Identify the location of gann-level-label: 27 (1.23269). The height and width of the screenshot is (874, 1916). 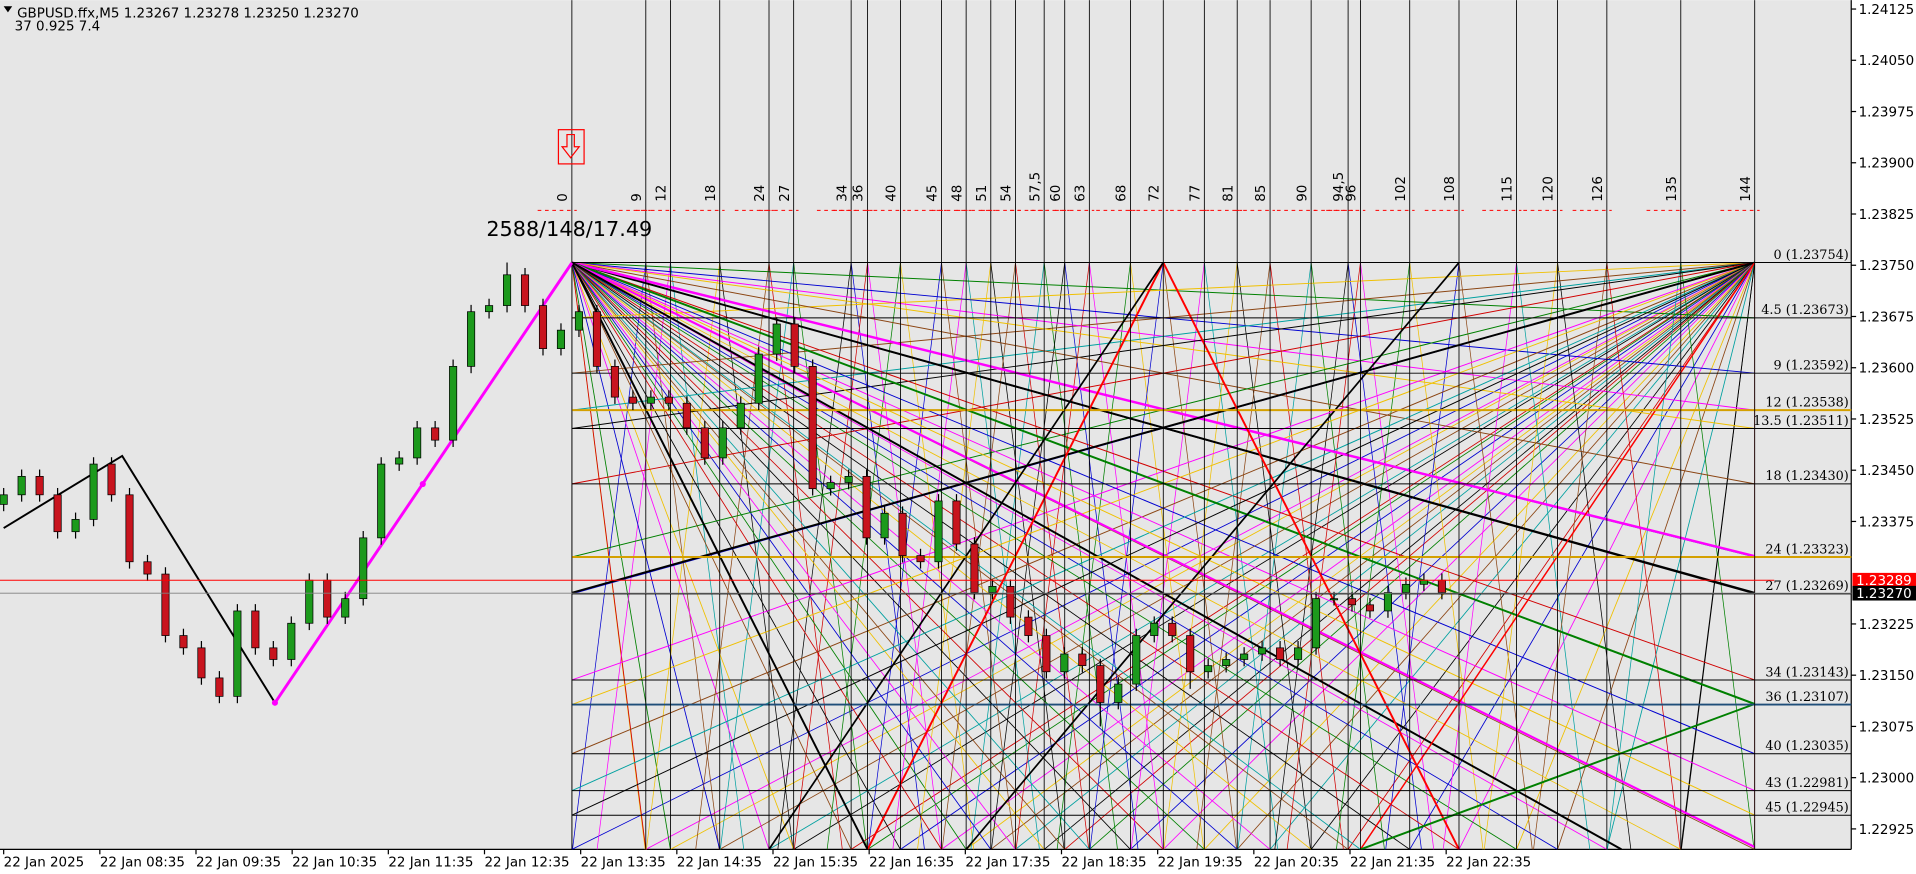
(1806, 586).